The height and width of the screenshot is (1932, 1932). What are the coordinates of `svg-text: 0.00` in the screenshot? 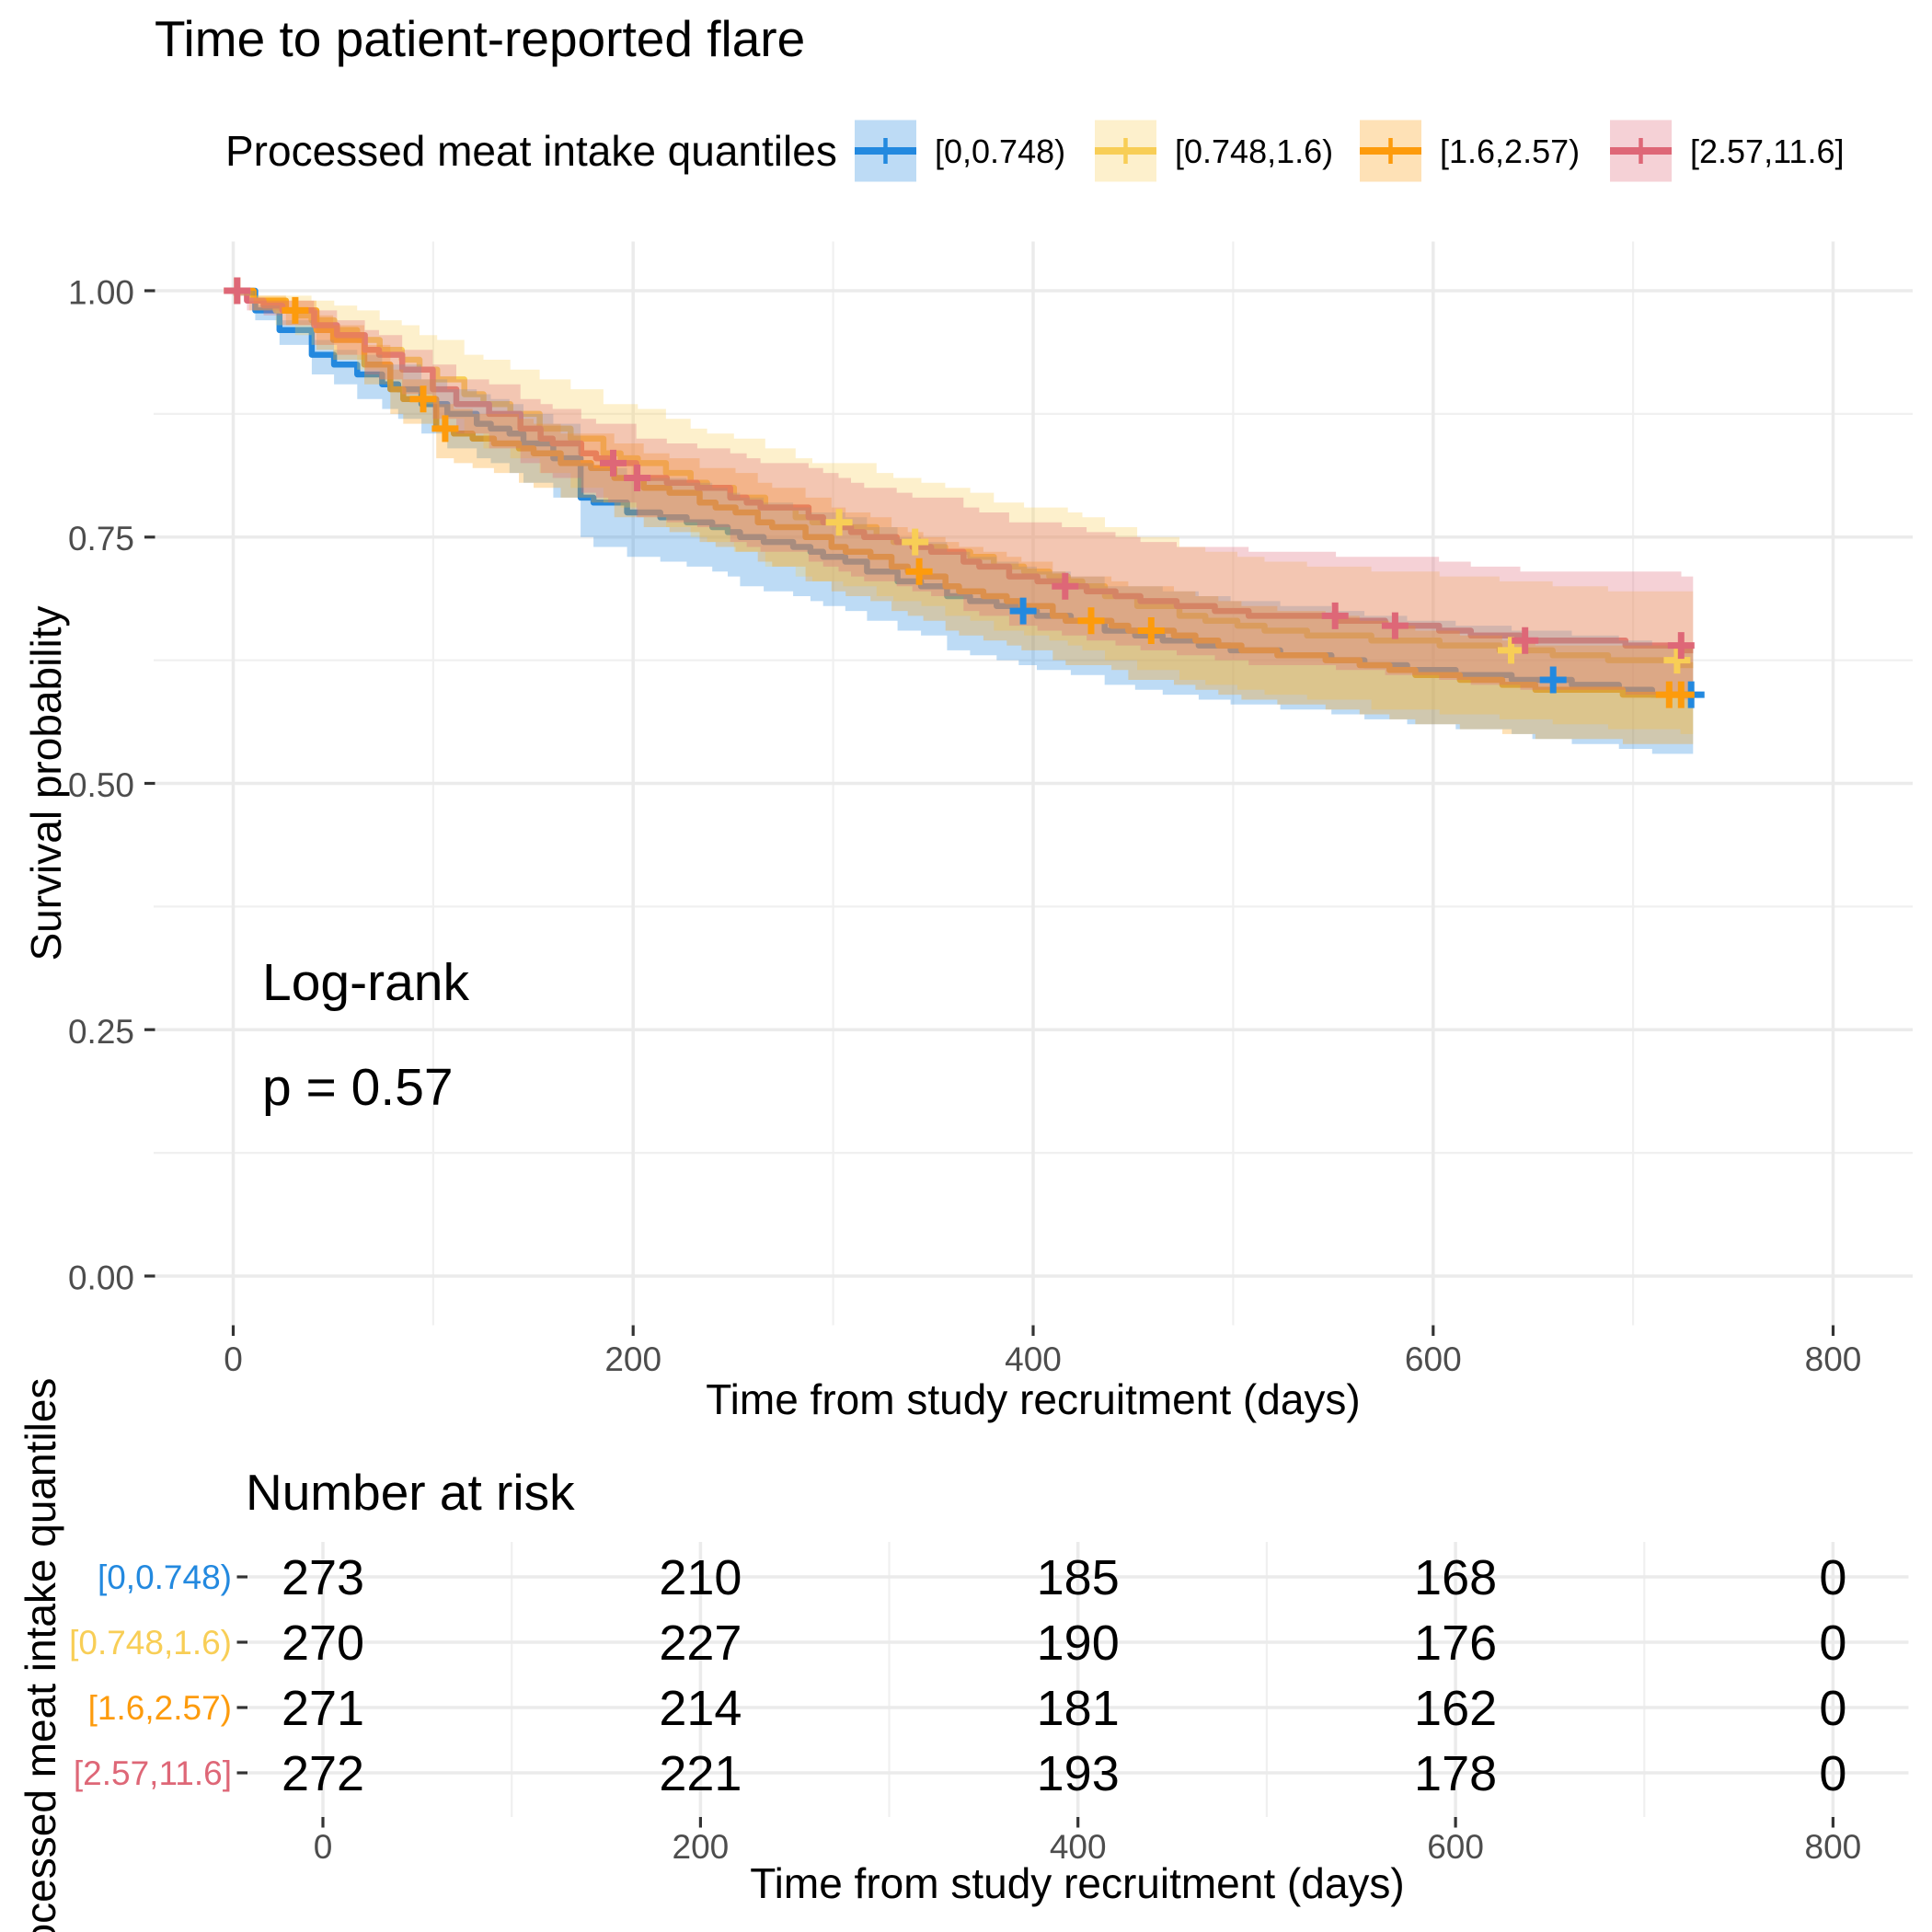 It's located at (101, 1278).